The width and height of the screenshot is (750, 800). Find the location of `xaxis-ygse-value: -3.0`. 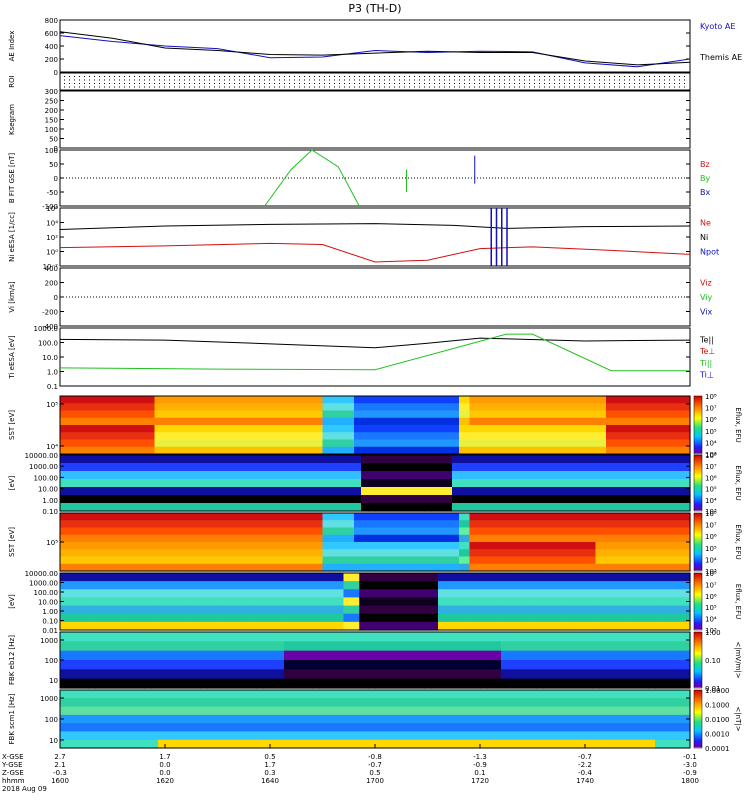

xaxis-ygse-value: -3.0 is located at coordinates (690, 765).